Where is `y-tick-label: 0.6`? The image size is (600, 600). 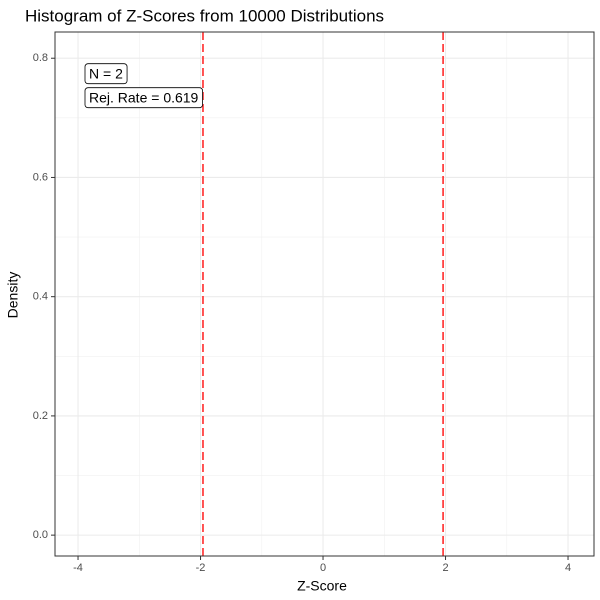 y-tick-label: 0.6 is located at coordinates (40, 177).